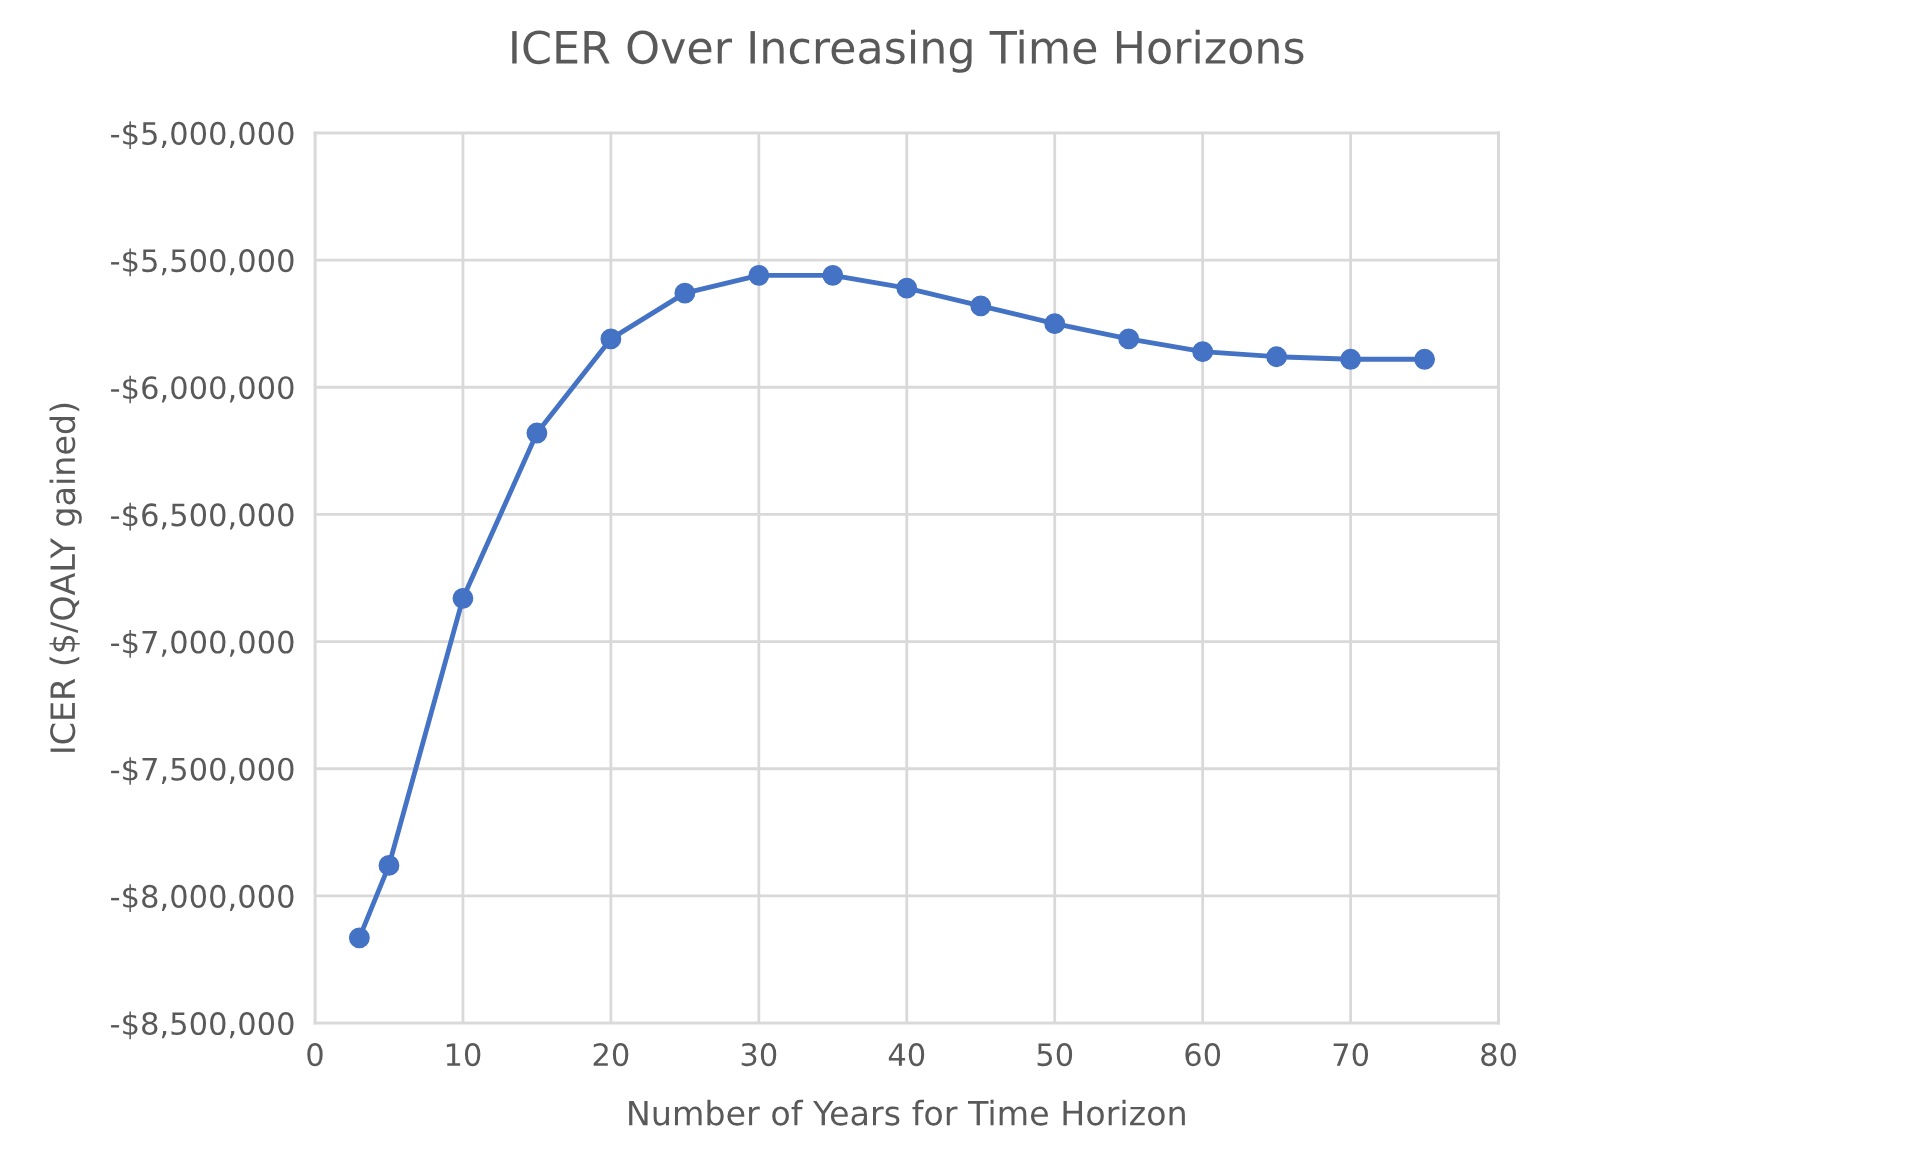  Describe the element at coordinates (908, 51) in the screenshot. I see `chart-title: ICER Over Increasing Time Horizons` at that location.